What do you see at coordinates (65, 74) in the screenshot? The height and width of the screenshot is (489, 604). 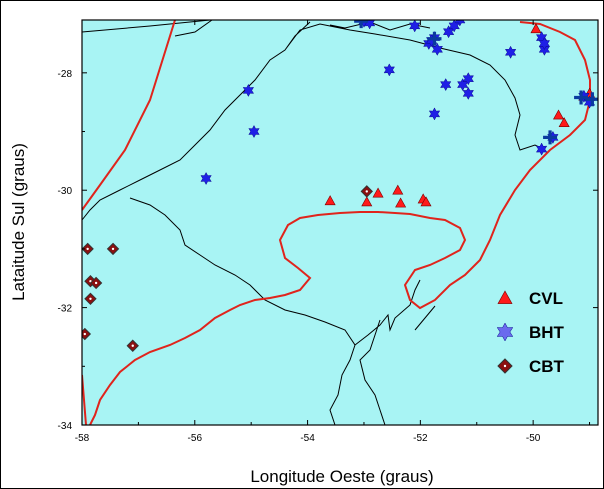 I see `y-tick-label: -28` at bounding box center [65, 74].